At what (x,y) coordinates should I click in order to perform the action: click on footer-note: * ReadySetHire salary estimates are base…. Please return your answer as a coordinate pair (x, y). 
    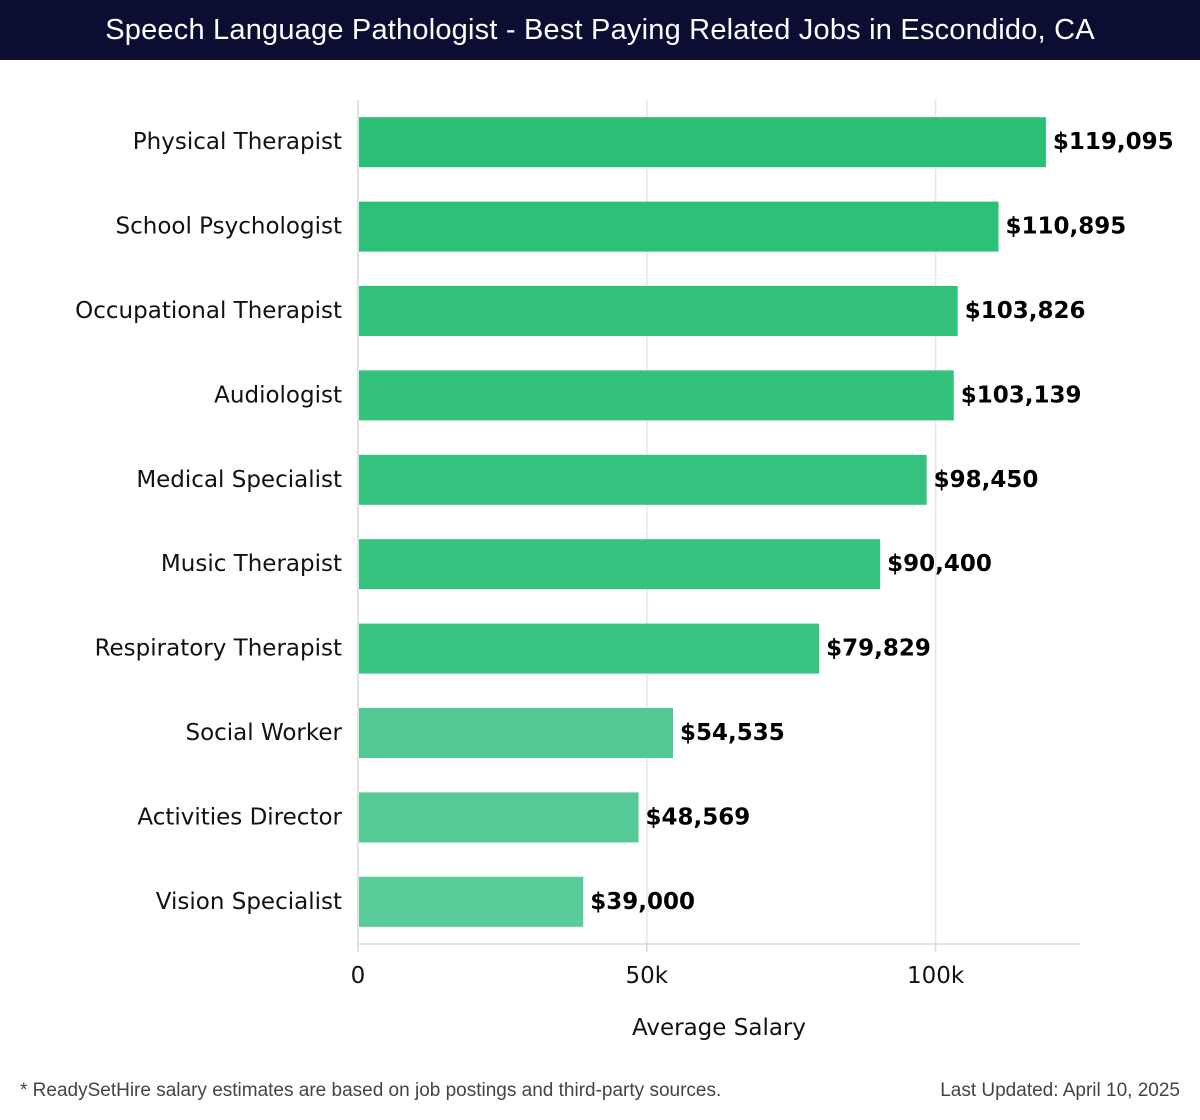
    Looking at the image, I should click on (371, 1090).